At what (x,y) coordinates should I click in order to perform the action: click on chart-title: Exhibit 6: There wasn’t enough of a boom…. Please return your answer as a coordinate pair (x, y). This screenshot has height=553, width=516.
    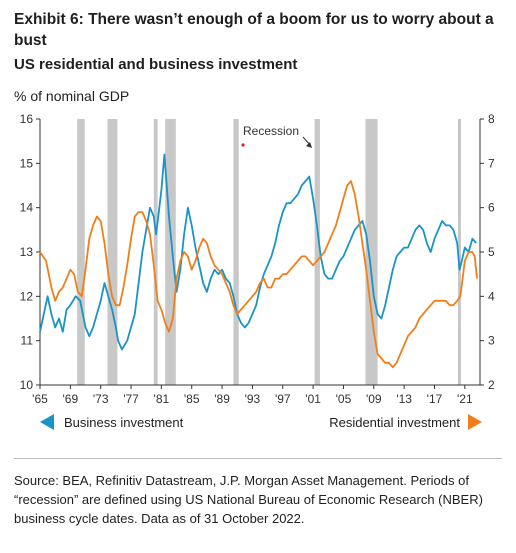
    Looking at the image, I should click on (254, 30).